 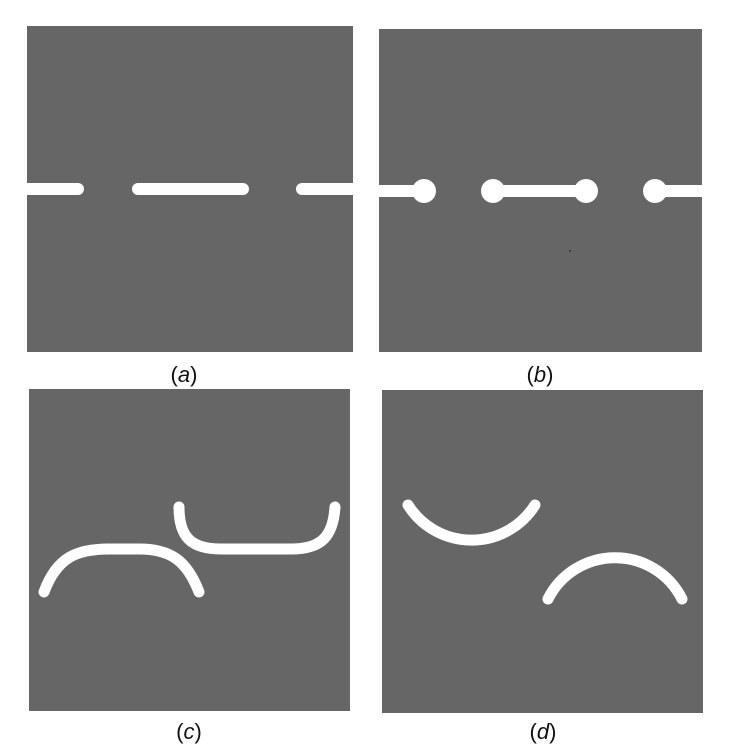 I want to click on panel-b-right-hole, so click(x=655, y=191).